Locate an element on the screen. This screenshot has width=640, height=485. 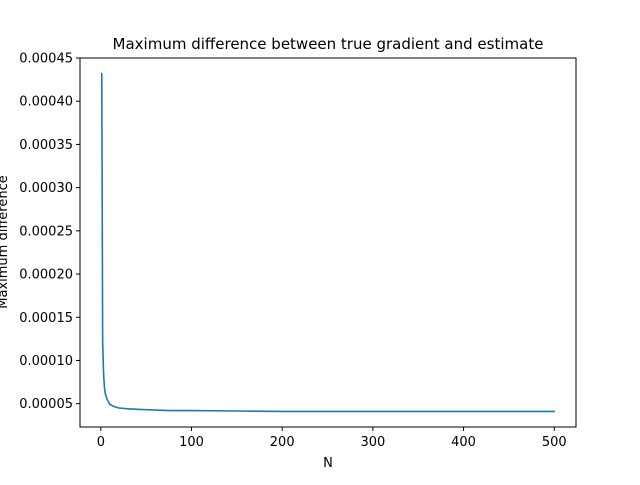
y-axis-label: Maximum difference is located at coordinates (5, 241).